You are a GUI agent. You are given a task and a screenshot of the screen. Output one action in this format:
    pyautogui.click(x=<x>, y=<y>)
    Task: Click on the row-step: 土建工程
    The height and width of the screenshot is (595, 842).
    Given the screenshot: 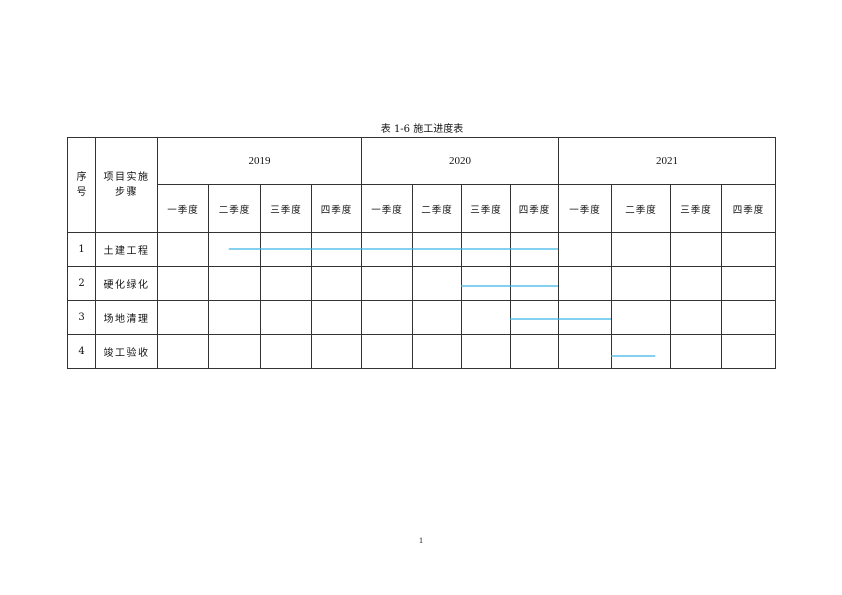 What is the action you would take?
    pyautogui.click(x=126, y=249)
    